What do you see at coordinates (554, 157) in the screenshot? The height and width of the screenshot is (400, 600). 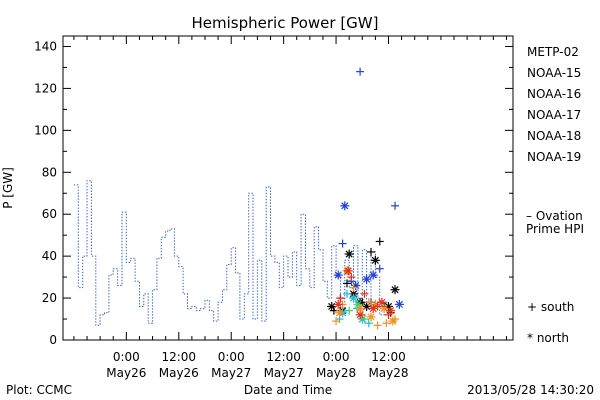 I see `legend-entry: NOAA-19` at bounding box center [554, 157].